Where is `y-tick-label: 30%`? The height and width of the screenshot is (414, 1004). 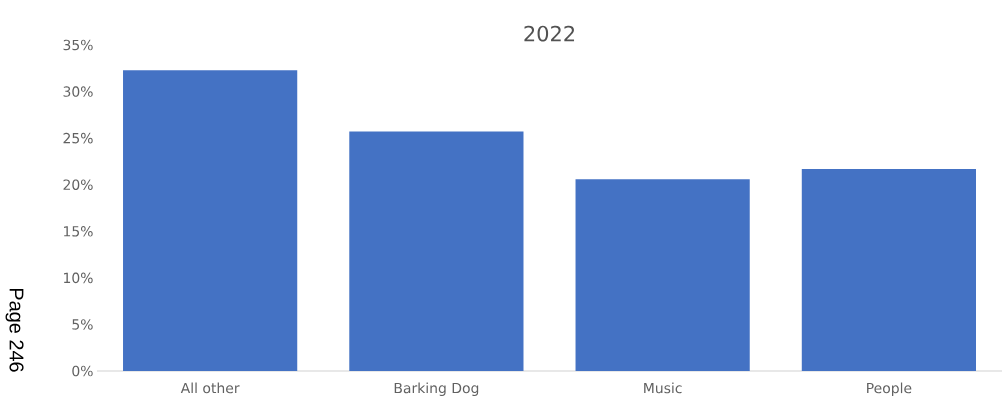
y-tick-label: 30% is located at coordinates (78, 91).